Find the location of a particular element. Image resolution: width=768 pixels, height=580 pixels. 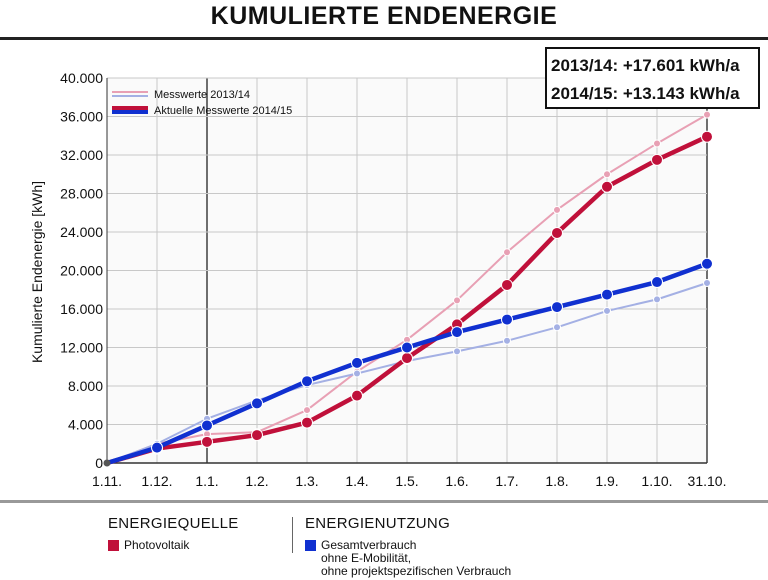

summary-2014-15: 2014/15: +13.143 kWh/a is located at coordinates (645, 93).